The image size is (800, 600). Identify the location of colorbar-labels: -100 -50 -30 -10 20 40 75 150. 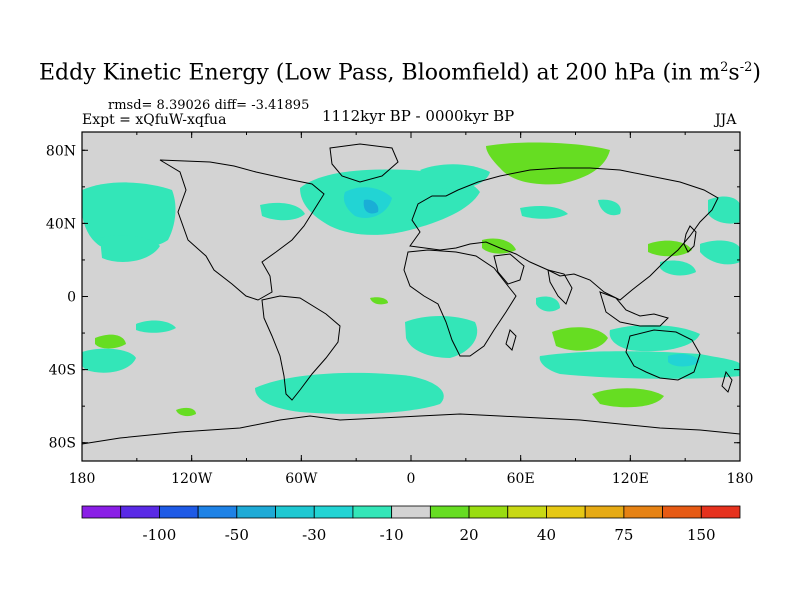
(429, 535).